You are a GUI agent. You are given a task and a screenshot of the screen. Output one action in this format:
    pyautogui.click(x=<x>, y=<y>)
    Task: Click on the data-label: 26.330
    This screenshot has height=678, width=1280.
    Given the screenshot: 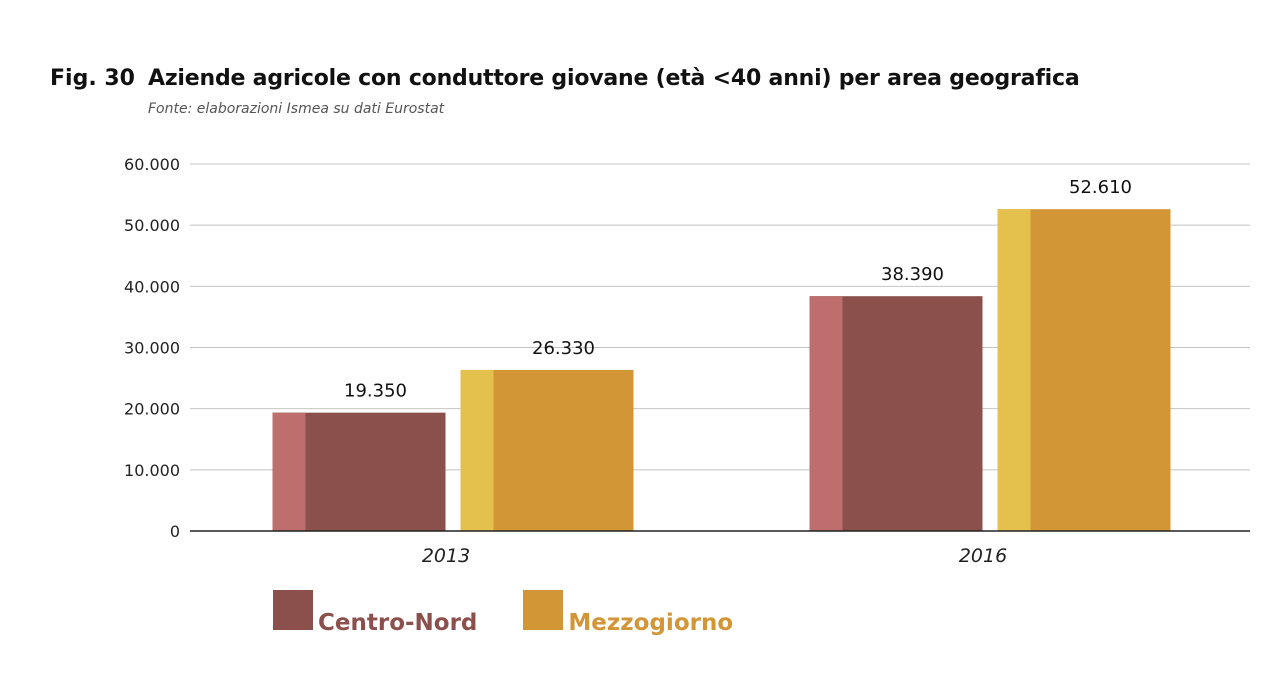 What is the action you would take?
    pyautogui.click(x=563, y=348)
    